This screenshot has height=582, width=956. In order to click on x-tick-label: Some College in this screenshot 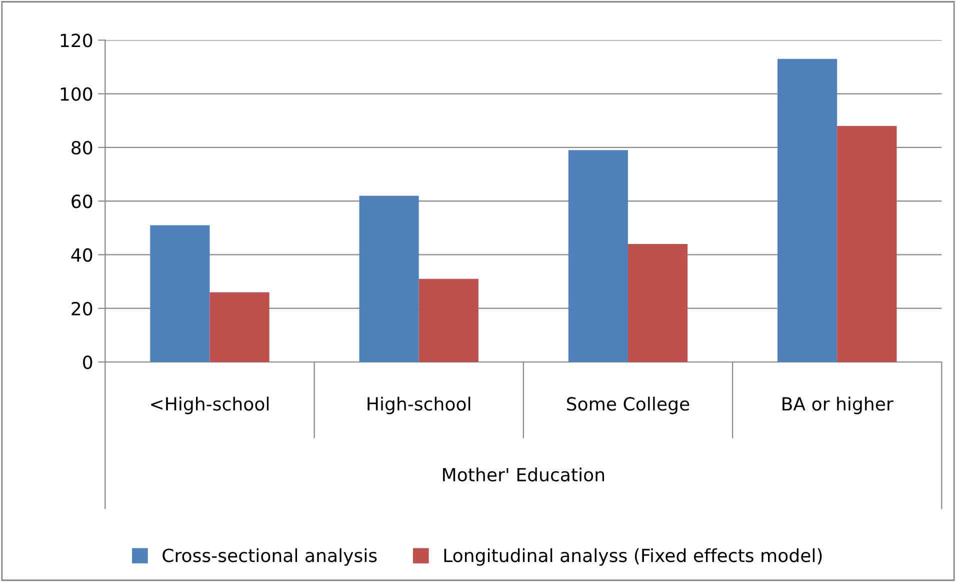, I will do `click(628, 405)`.